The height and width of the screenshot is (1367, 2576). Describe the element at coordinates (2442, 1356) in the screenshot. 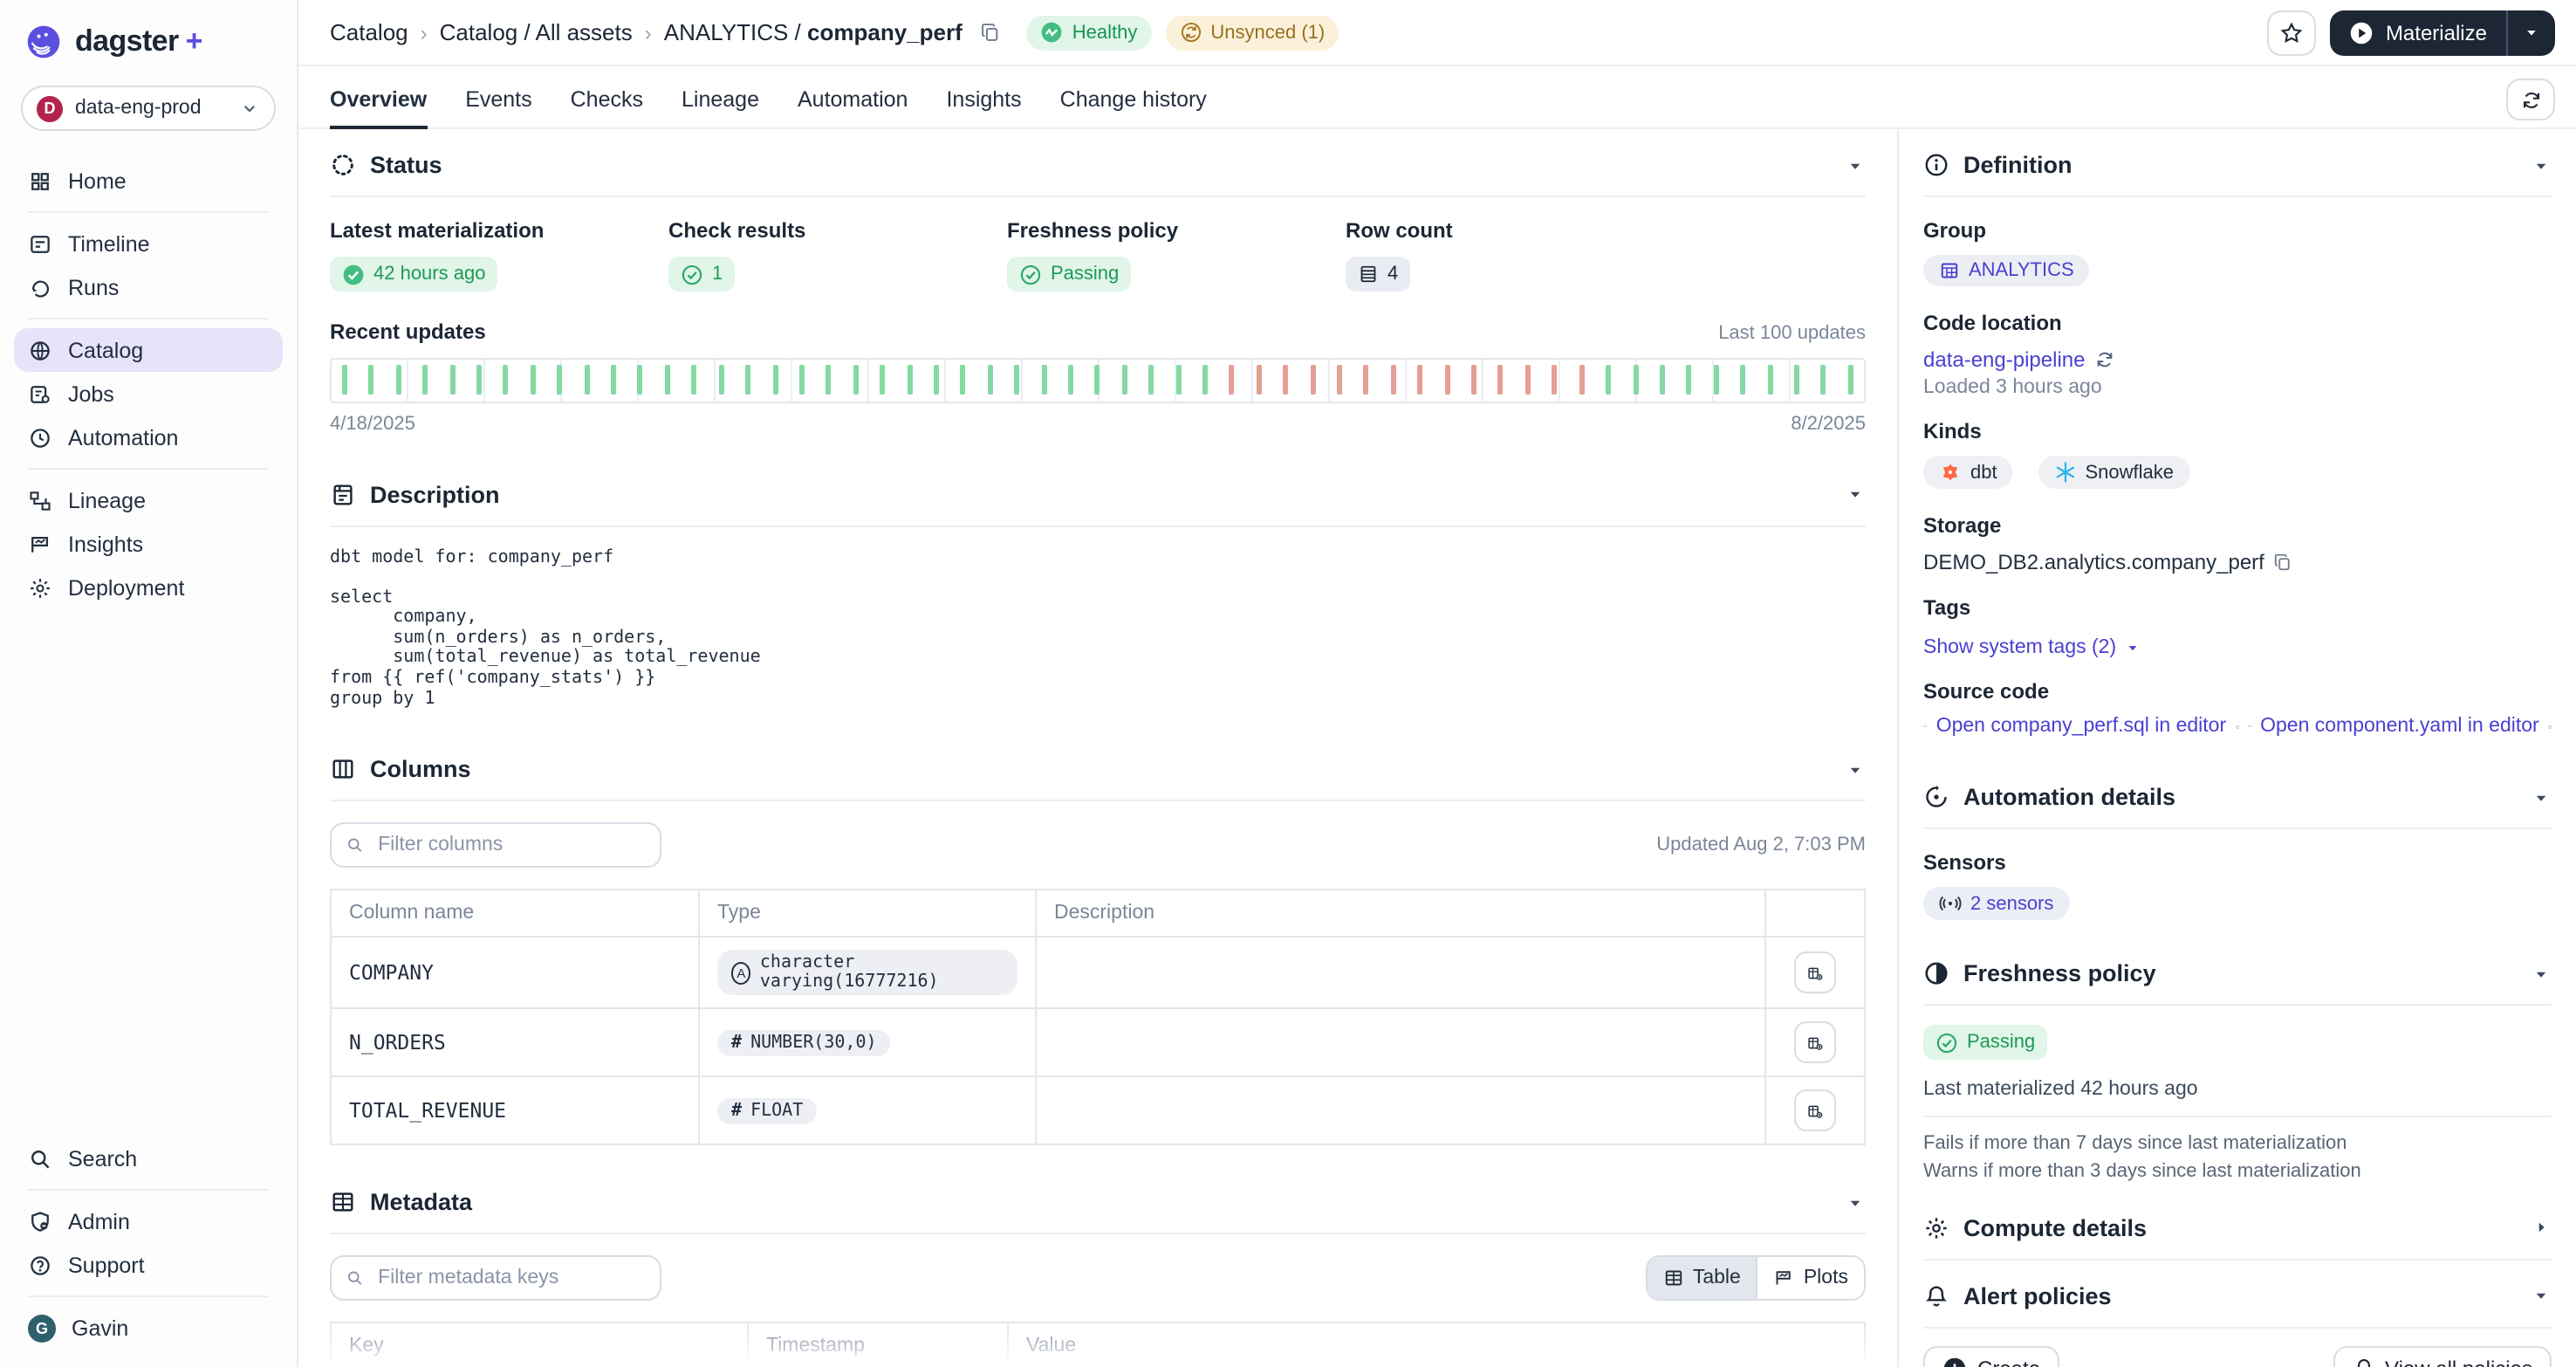

I see `view-all-policies-button: View all policies` at that location.